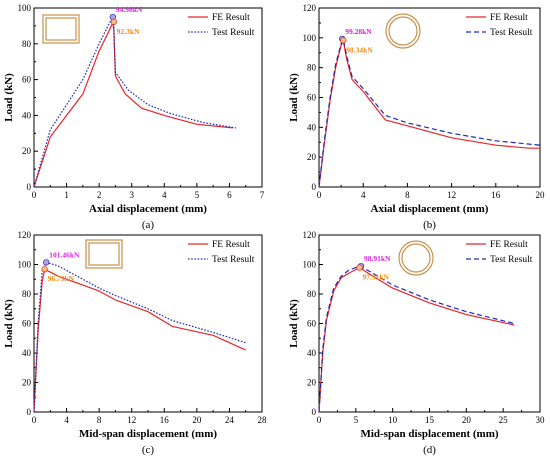 The image size is (550, 467). Describe the element at coordinates (358, 31) in the screenshot. I see `test-peak-label: 99.28kN` at that location.